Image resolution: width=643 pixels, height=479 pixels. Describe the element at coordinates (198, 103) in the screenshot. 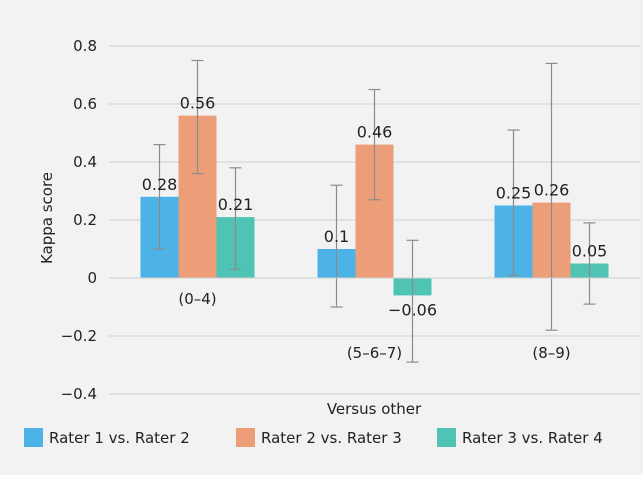

I see `data-label: 0.56` at that location.